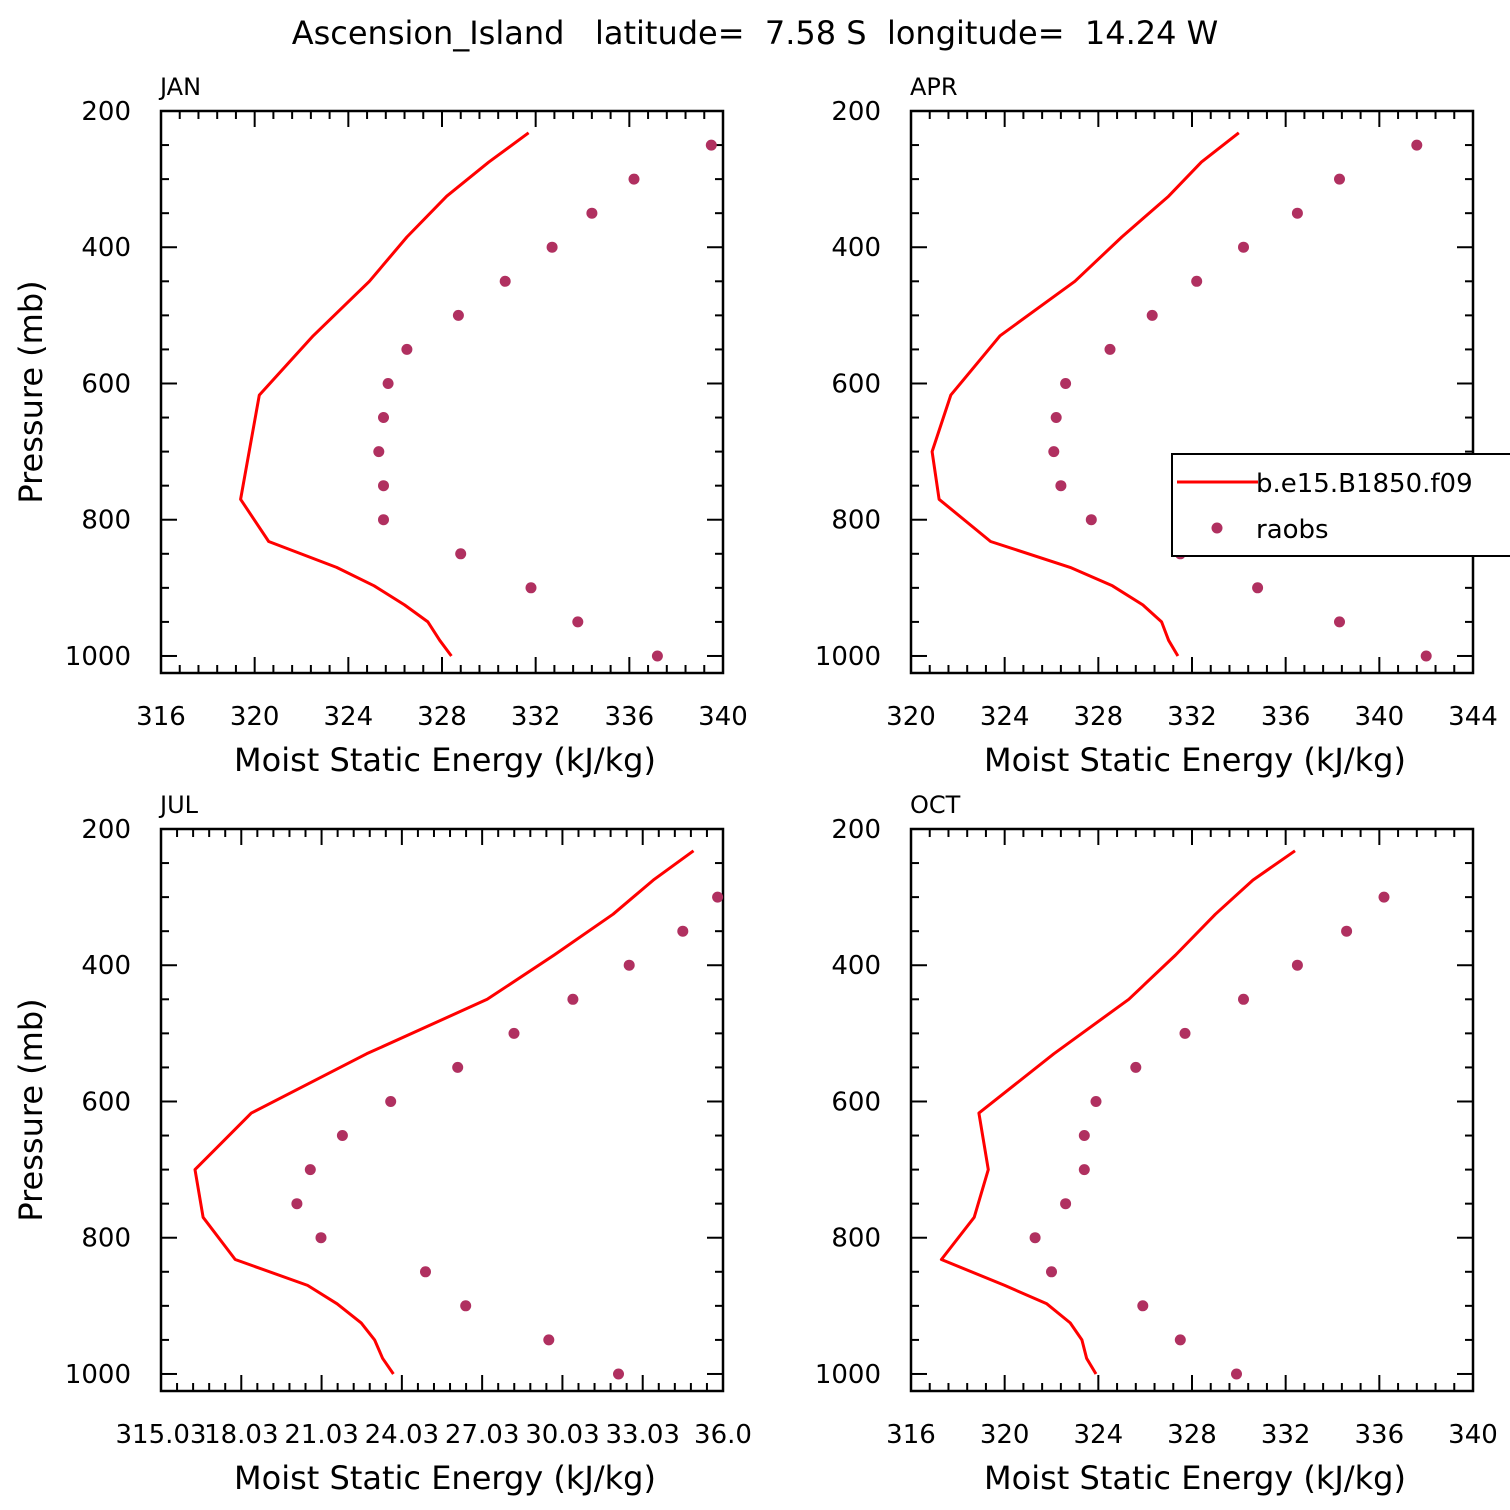 The image size is (1510, 1510). Describe the element at coordinates (321, 1435) in the screenshot. I see `x-tick-label: 21.03` at that location.